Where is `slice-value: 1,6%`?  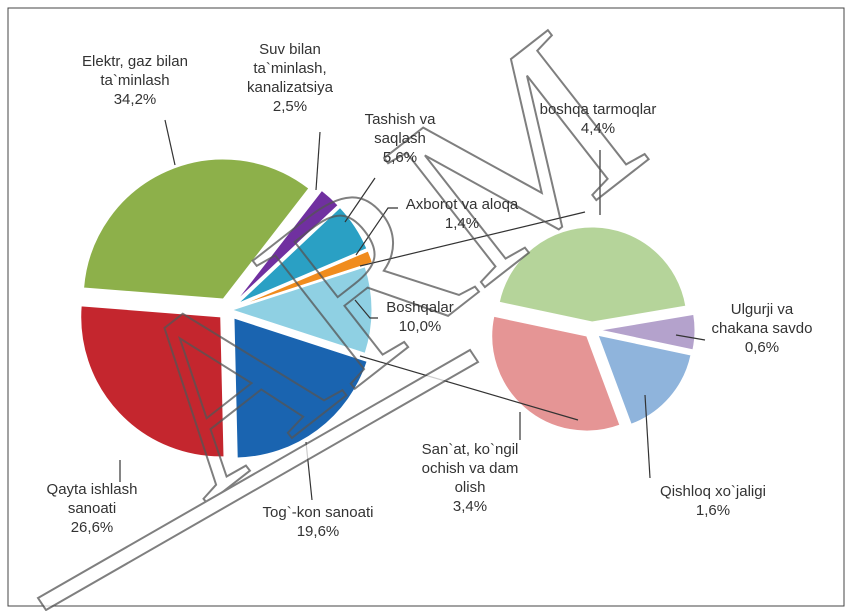
slice-value: 1,6% is located at coordinates (713, 510).